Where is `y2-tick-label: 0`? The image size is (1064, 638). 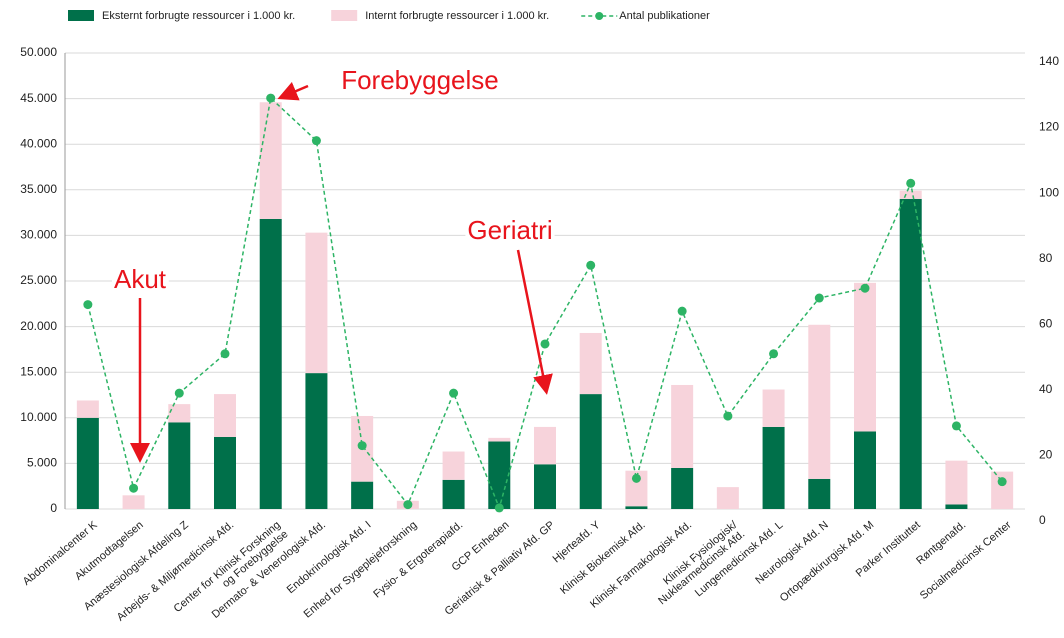
y2-tick-label: 0 is located at coordinates (1042, 520).